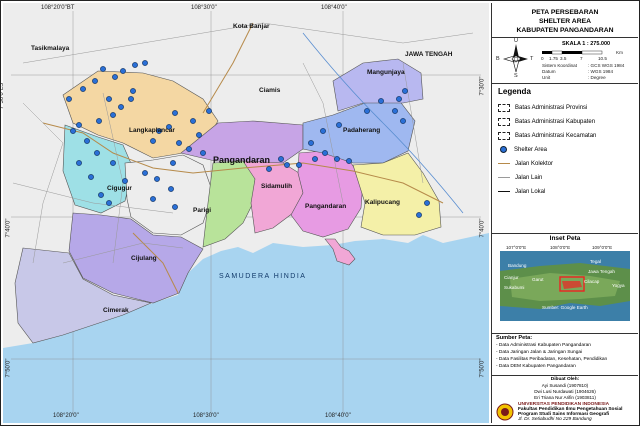 The image size is (640, 426). I want to click on region-padaherang, so click(359, 131).